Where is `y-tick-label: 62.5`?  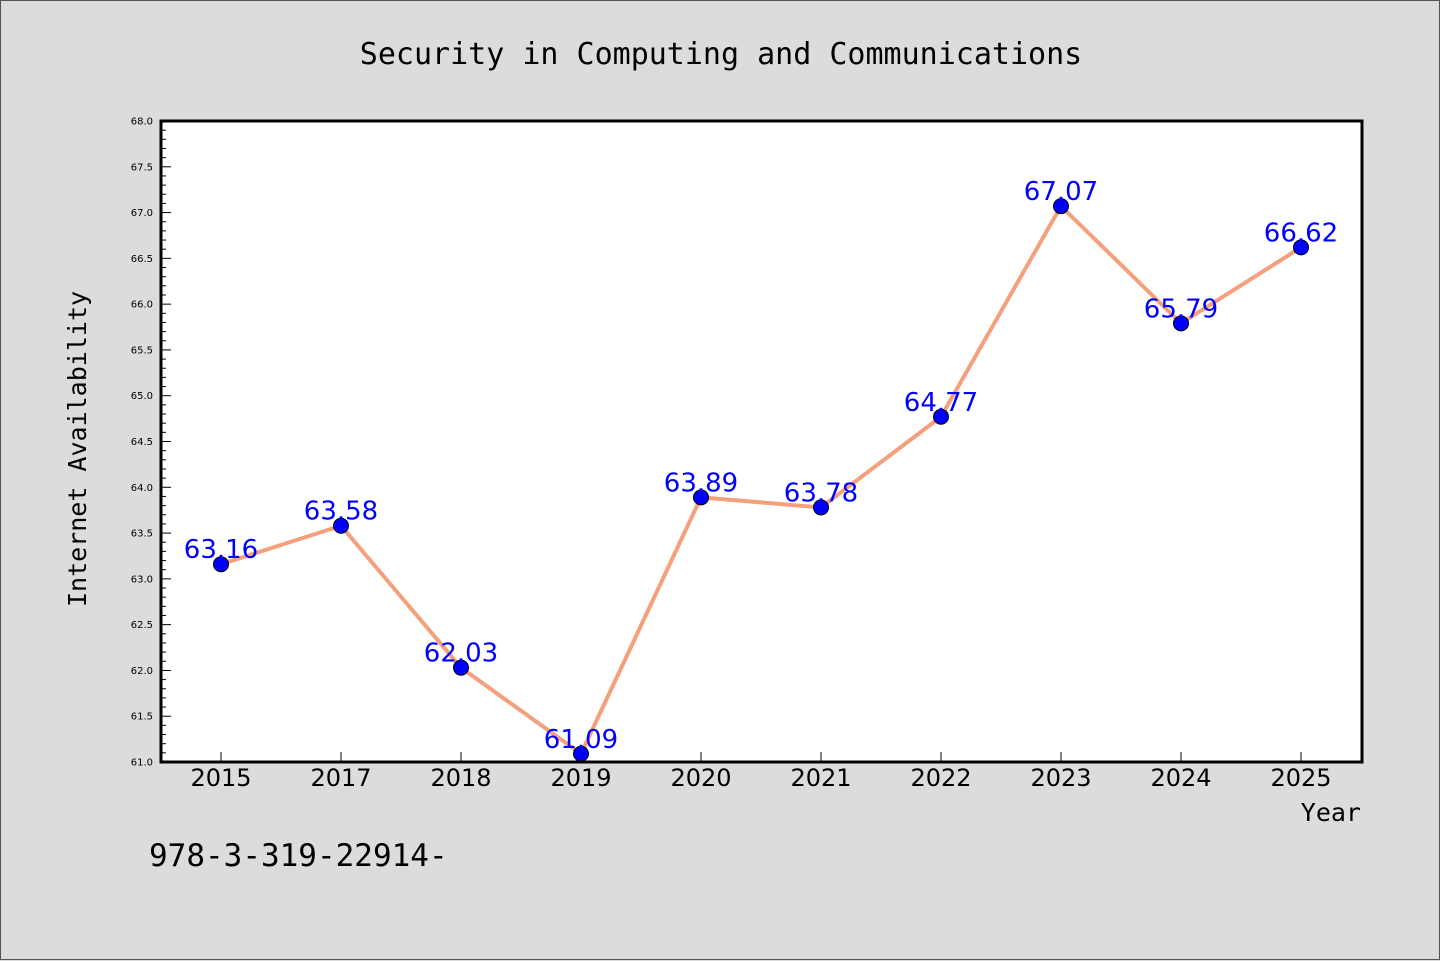
y-tick-label: 62.5 is located at coordinates (142, 625).